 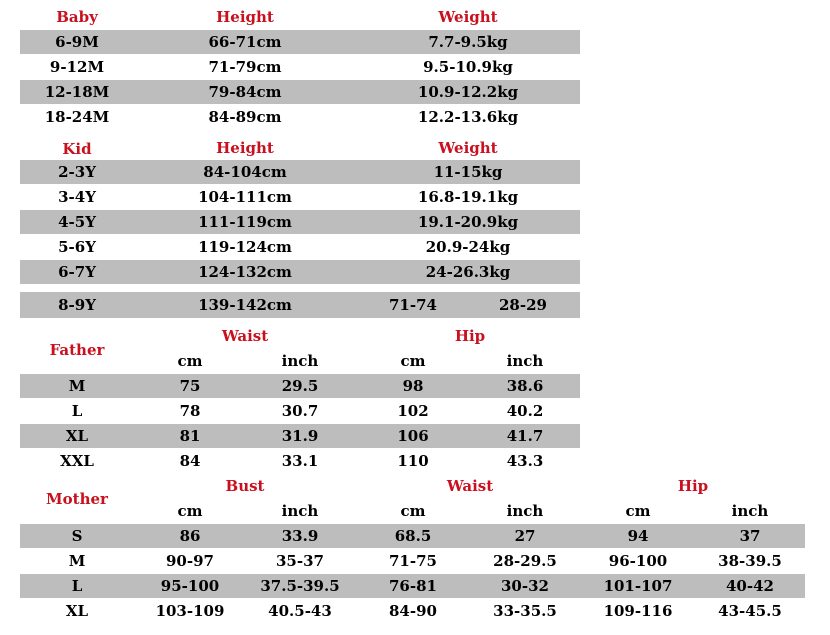 I want to click on hip-cm: 109-116, so click(x=638, y=611).